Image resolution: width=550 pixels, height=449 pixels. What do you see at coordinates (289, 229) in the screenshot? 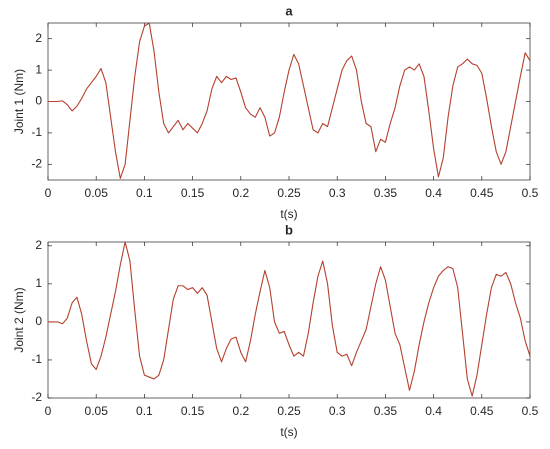
I see `chart-title: b` at bounding box center [289, 229].